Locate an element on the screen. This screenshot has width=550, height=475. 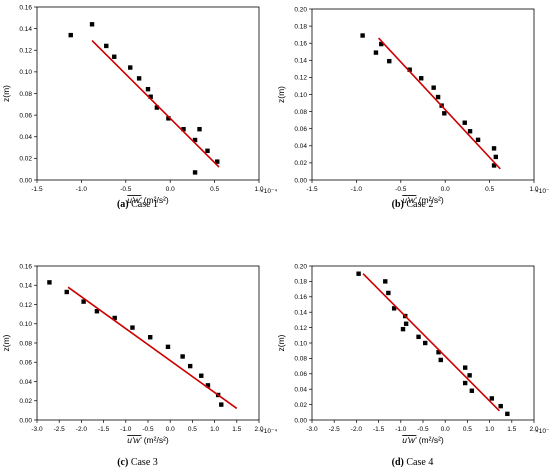
x-tick-label: 0.5 is located at coordinates (489, 189).